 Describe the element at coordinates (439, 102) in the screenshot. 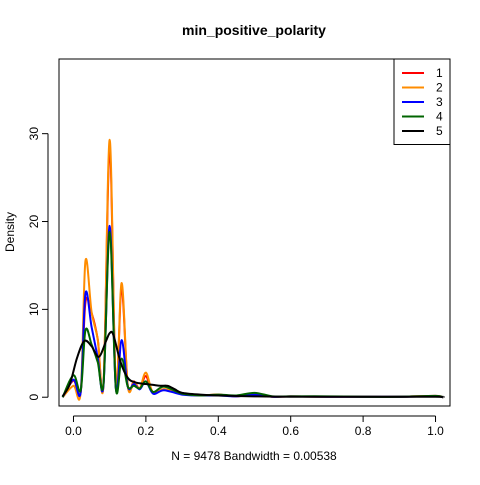

I see `legend-label-3: 3` at that location.